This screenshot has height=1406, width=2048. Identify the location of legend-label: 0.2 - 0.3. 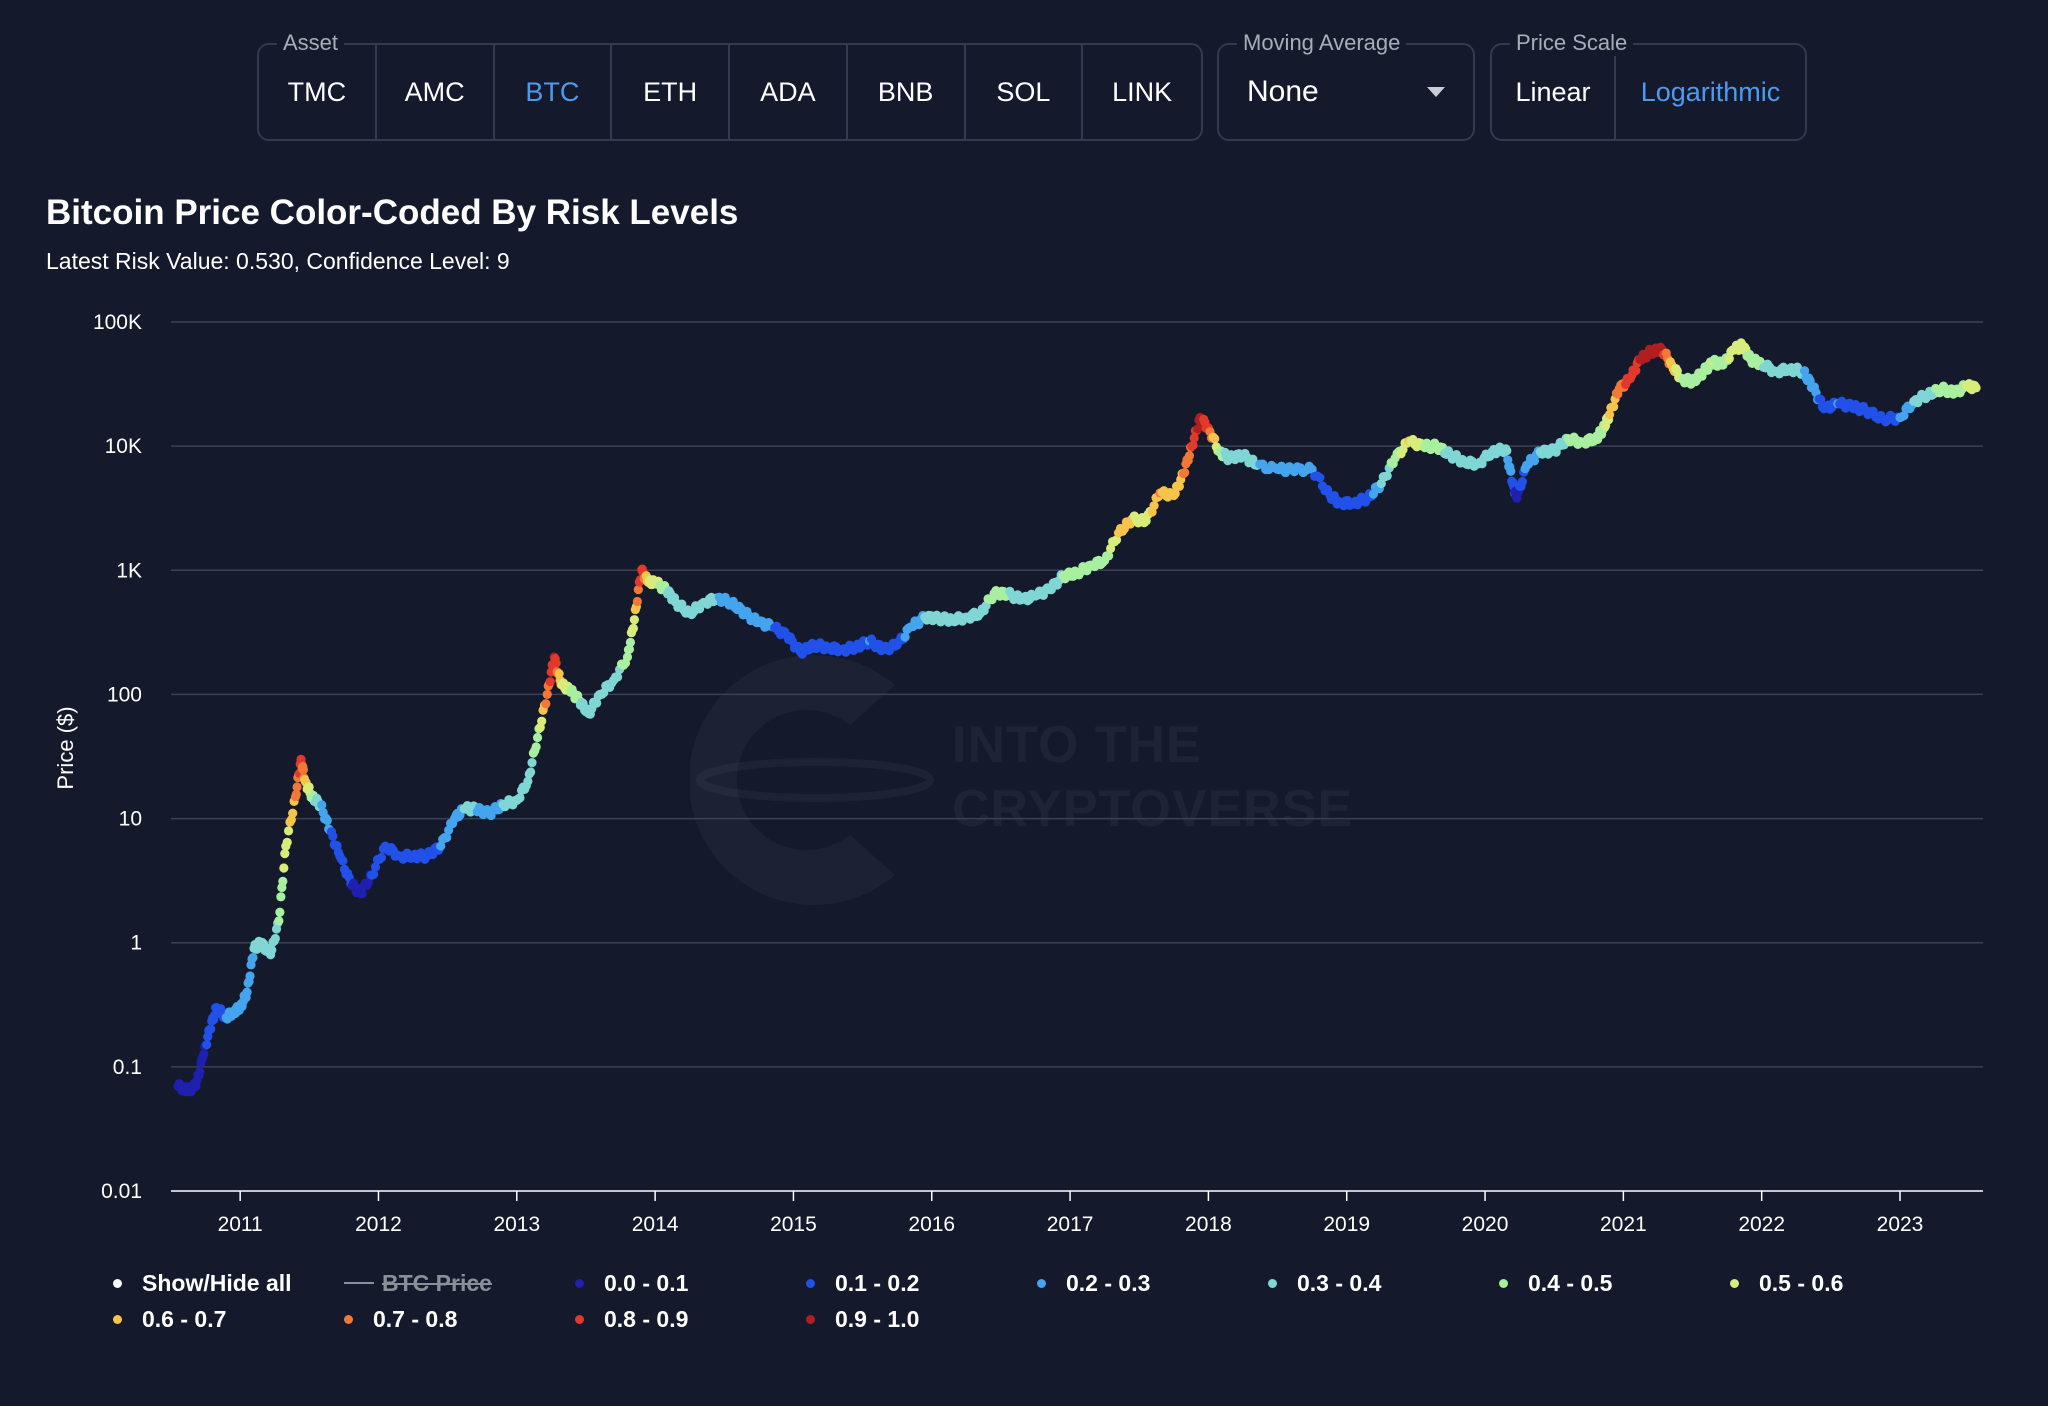
(1108, 1282).